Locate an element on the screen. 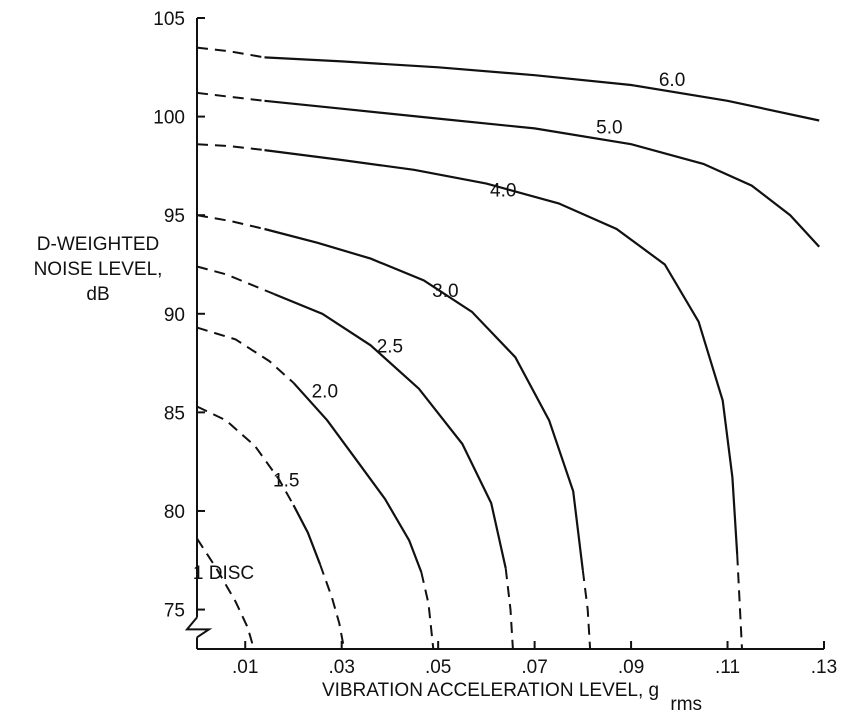  y-tick-label: 85 is located at coordinates (174, 413).